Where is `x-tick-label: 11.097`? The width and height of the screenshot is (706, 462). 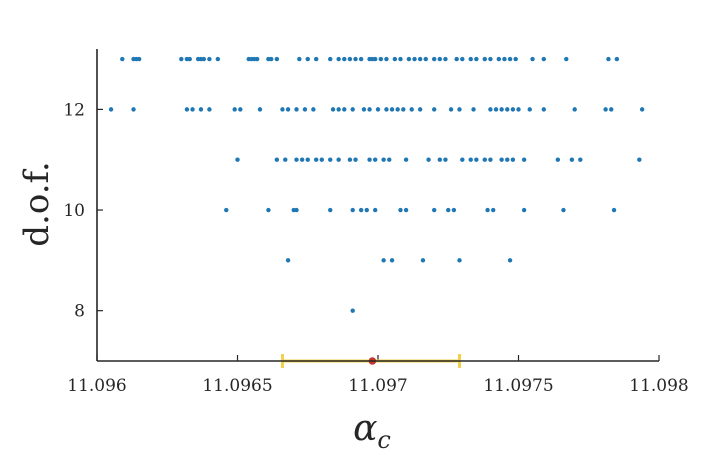
x-tick-label: 11.097 is located at coordinates (377, 386).